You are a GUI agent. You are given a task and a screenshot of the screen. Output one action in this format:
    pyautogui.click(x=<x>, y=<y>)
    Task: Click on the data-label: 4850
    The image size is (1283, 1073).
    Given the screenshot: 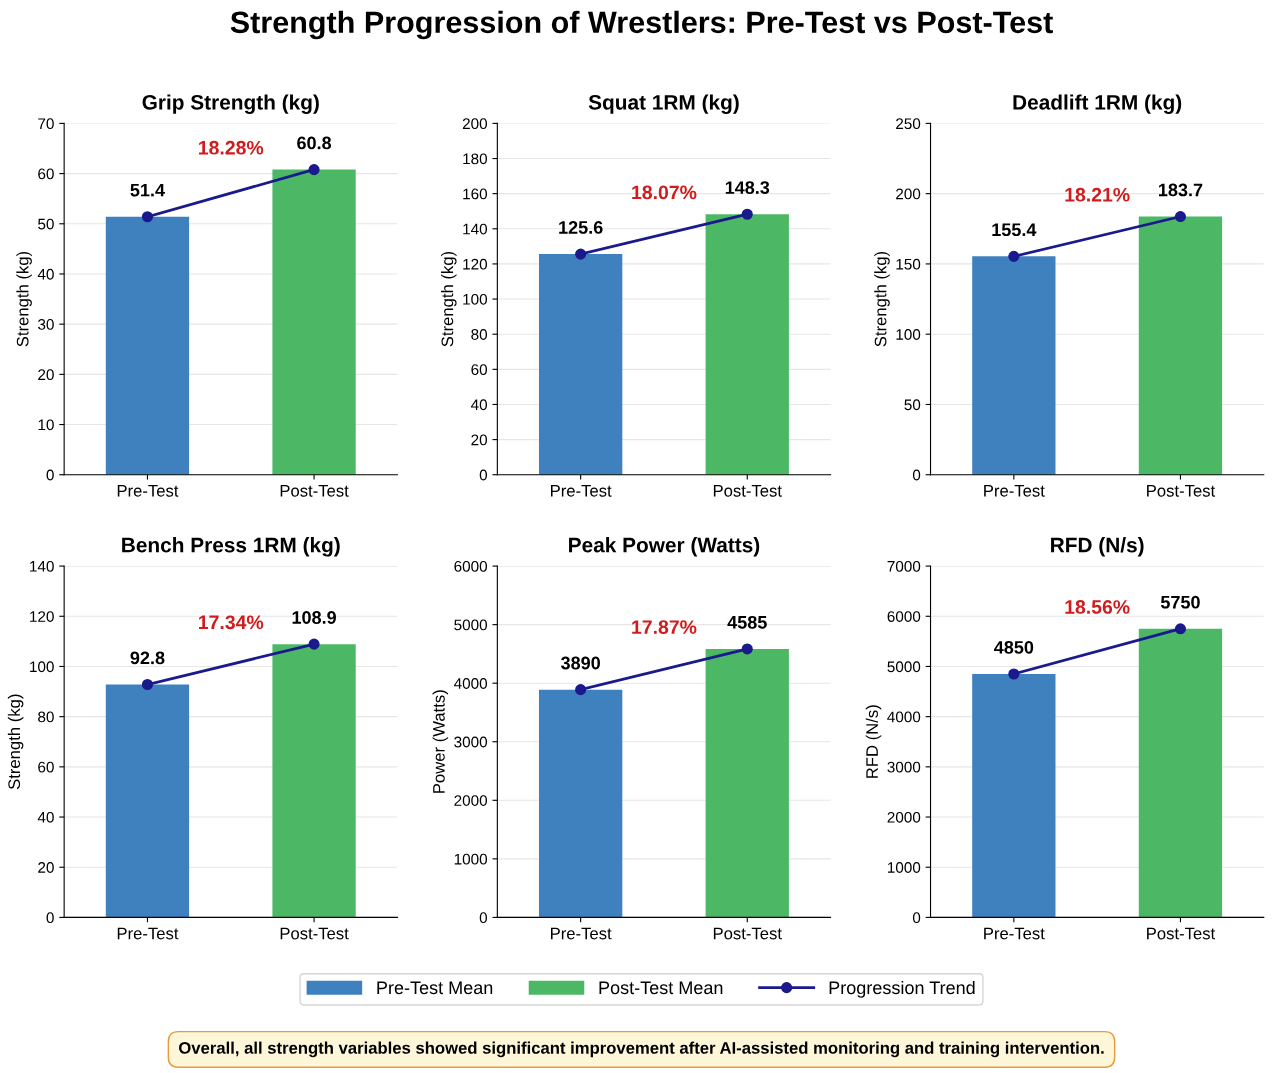 What is the action you would take?
    pyautogui.click(x=1014, y=647)
    